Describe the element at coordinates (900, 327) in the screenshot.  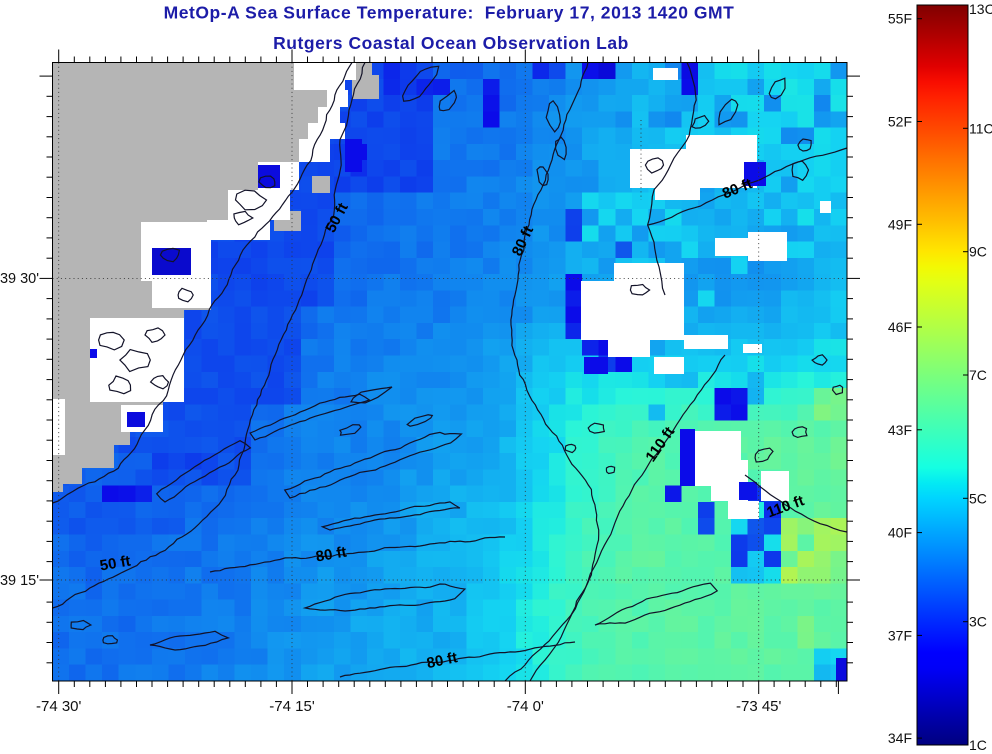
I see `svg-text: 46F` at that location.